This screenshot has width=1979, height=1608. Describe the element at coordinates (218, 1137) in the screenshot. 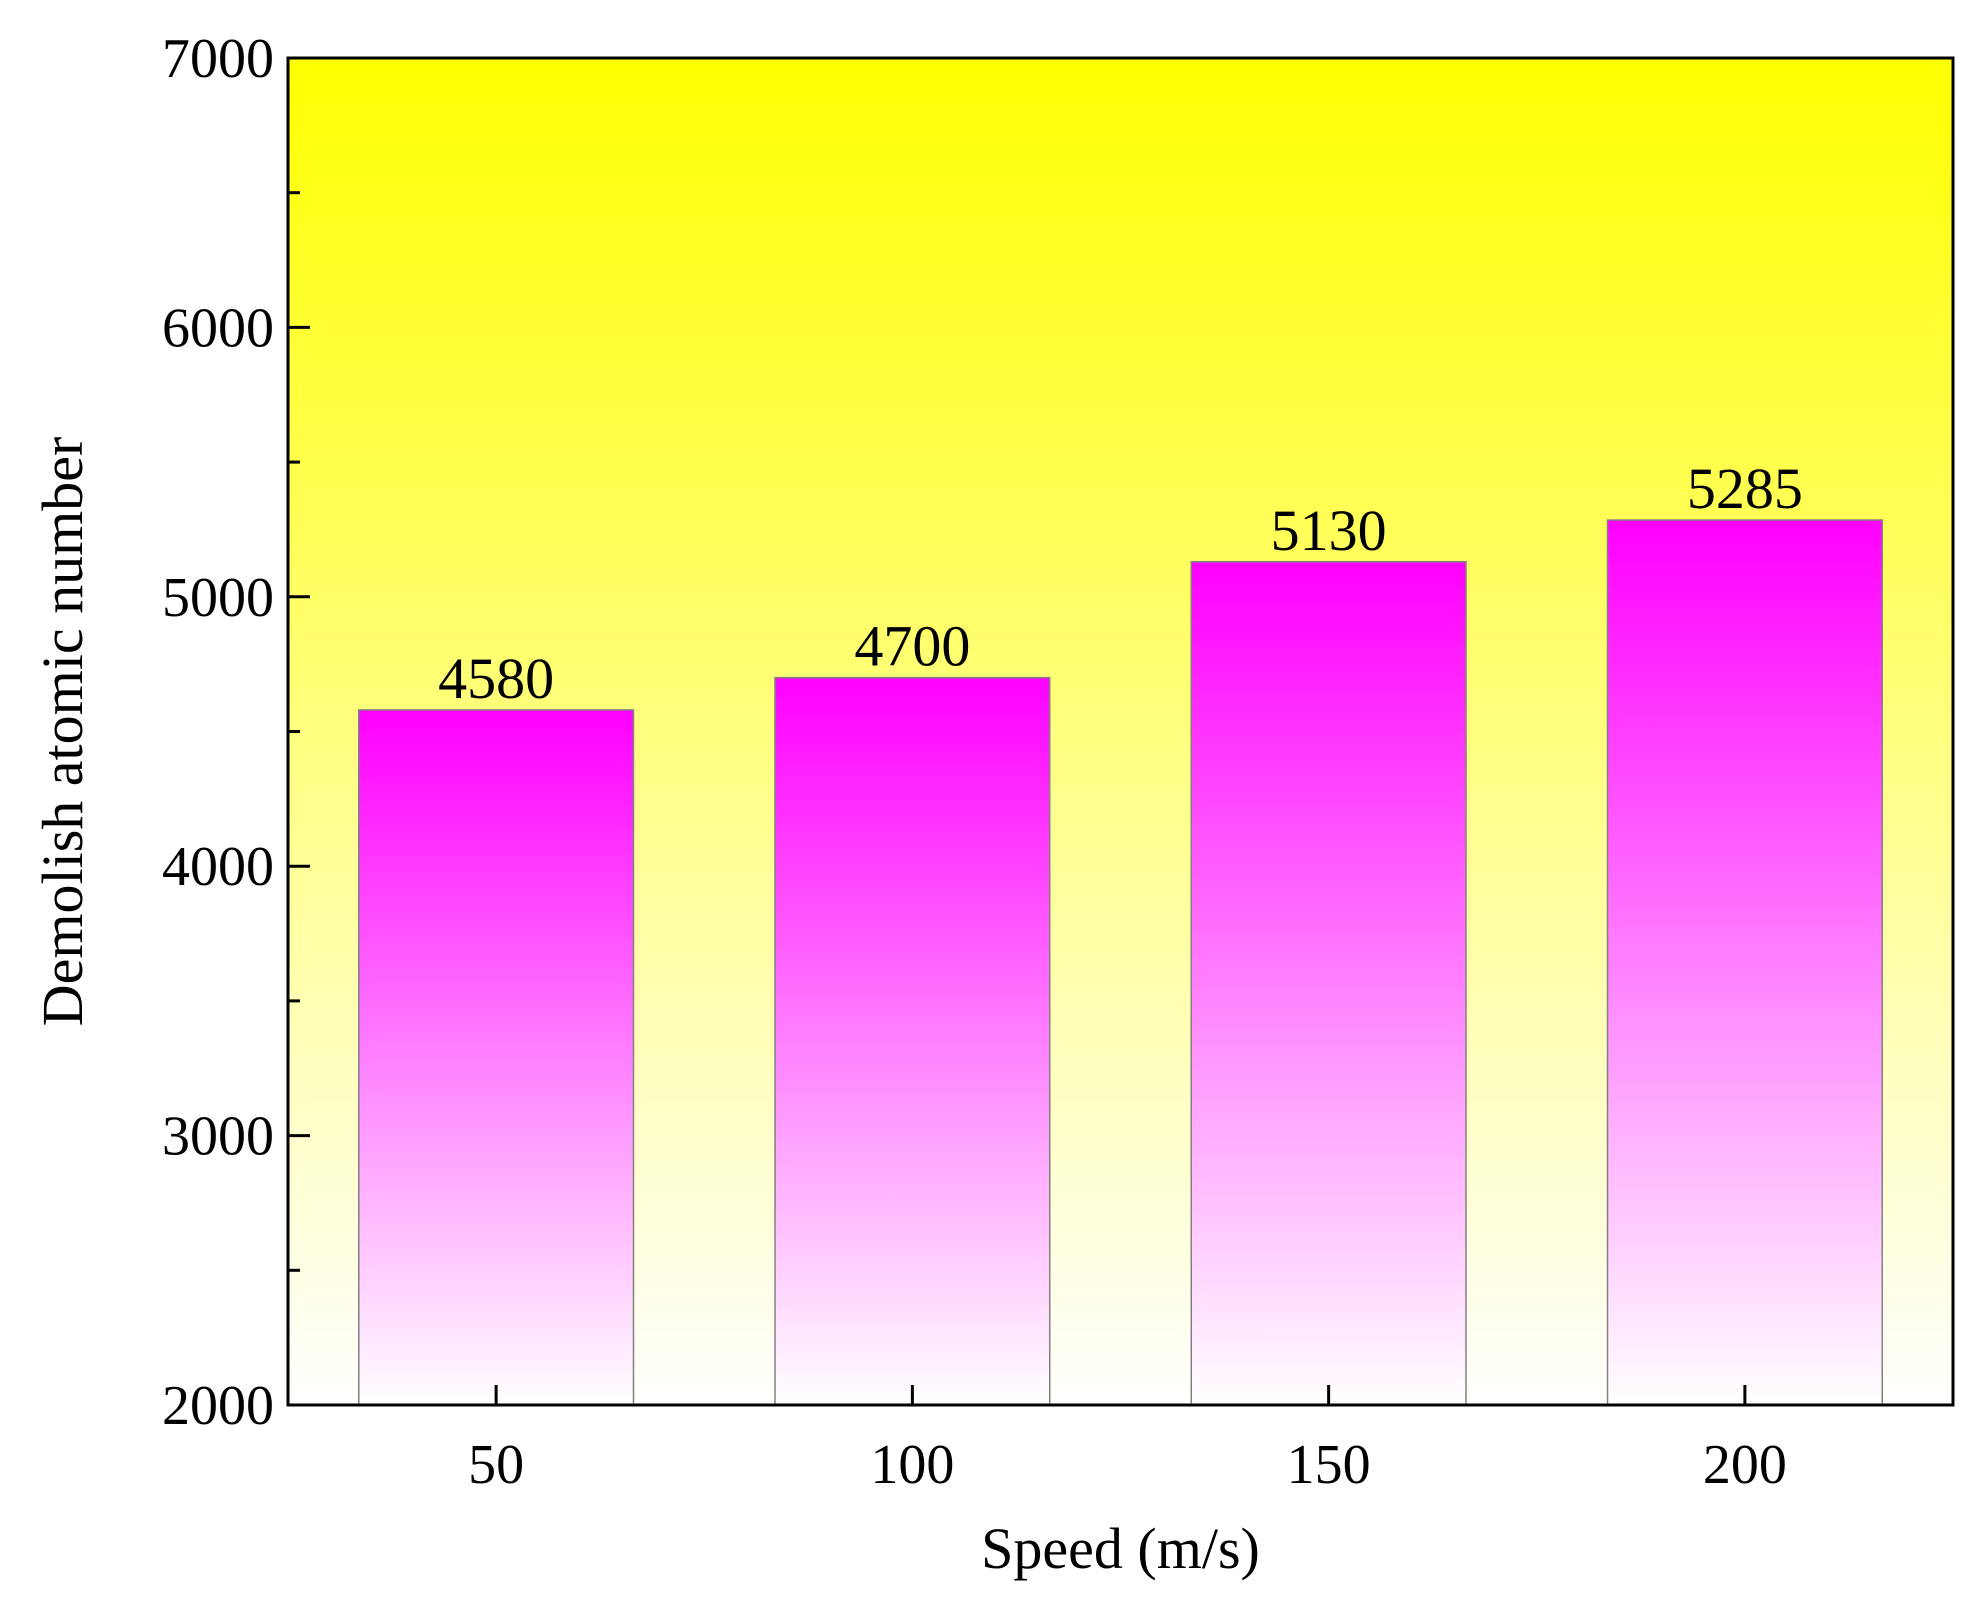

I see `y-tick-label-3000: 3000` at that location.